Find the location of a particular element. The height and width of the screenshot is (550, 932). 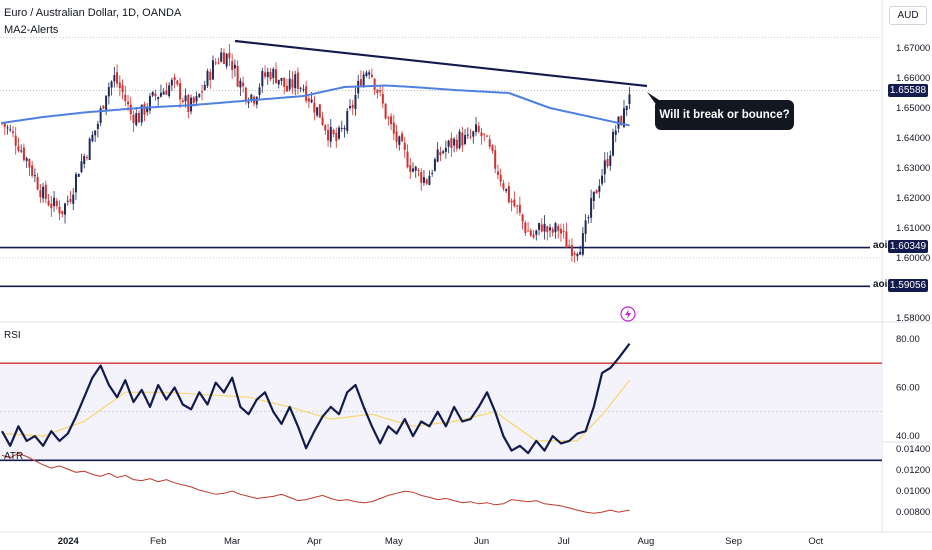

atr-tick-label: 0.01200 is located at coordinates (913, 470).